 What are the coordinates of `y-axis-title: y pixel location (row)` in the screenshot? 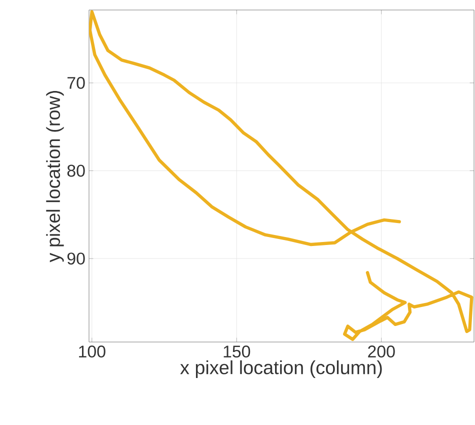 It's located at (55, 176).